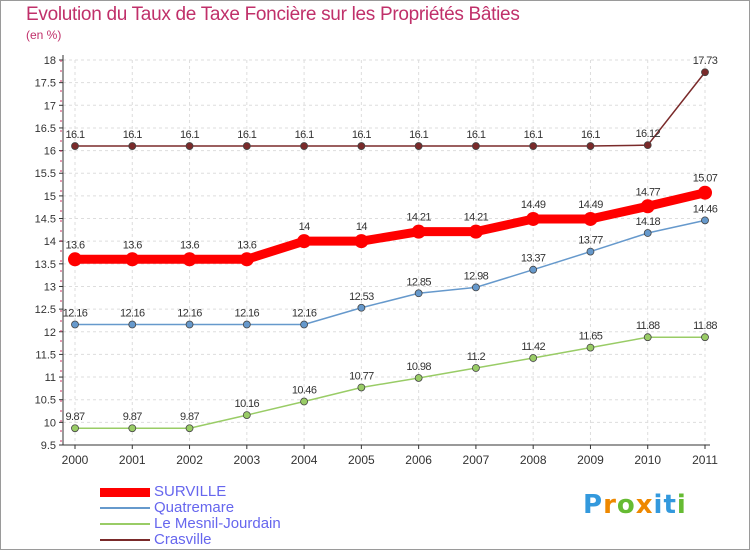  What do you see at coordinates (50, 106) in the screenshot?
I see `y-tick-label: 17` at bounding box center [50, 106].